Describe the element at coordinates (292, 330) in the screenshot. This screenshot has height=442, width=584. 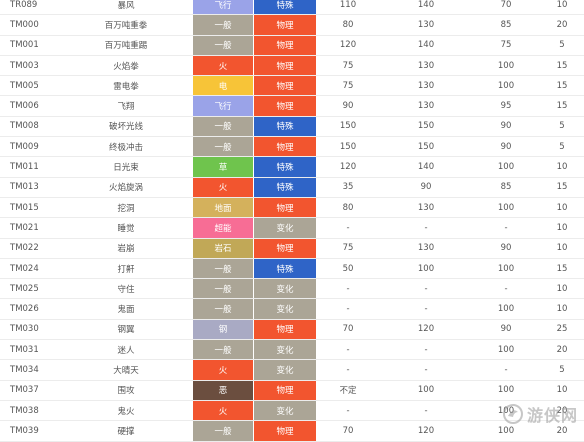
I see `table-row: TM030 钢翼 钢物理 70 120 90 25` at that location.